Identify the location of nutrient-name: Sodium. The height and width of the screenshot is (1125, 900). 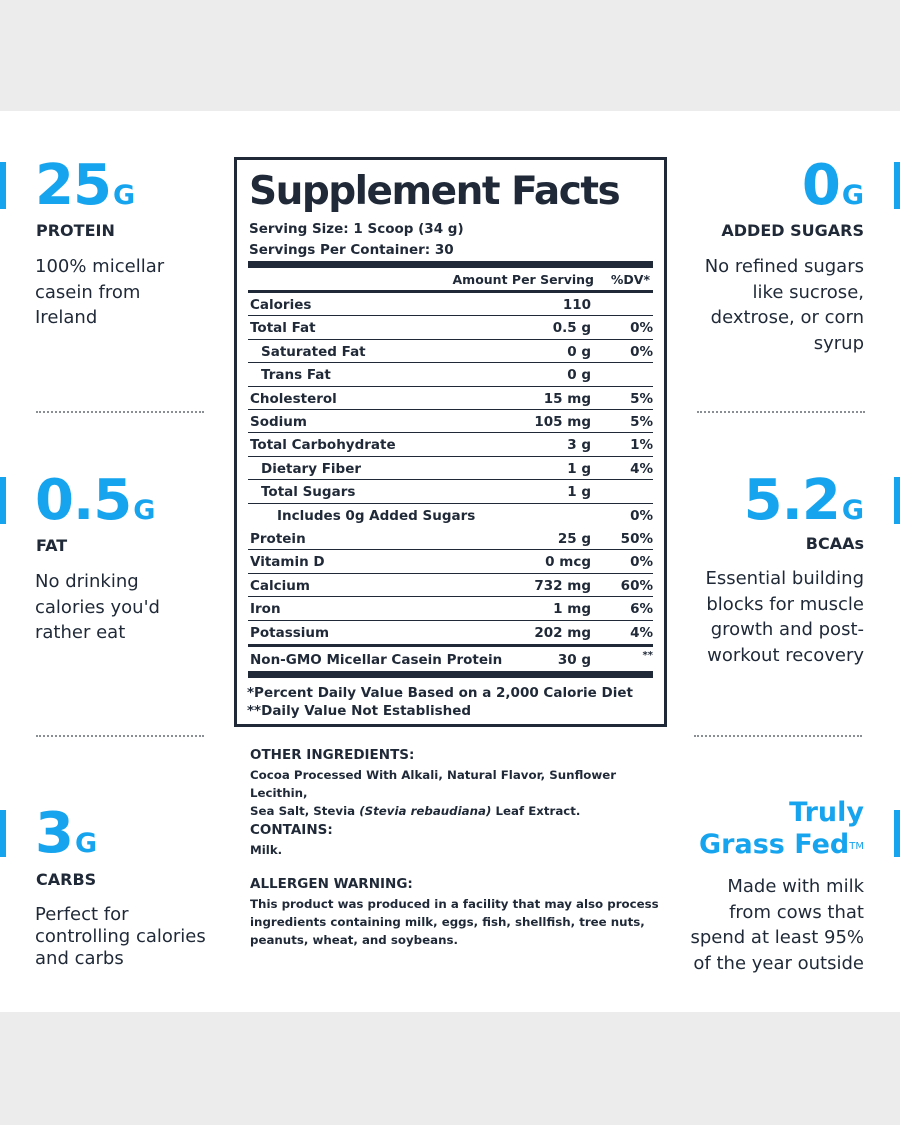
(278, 422).